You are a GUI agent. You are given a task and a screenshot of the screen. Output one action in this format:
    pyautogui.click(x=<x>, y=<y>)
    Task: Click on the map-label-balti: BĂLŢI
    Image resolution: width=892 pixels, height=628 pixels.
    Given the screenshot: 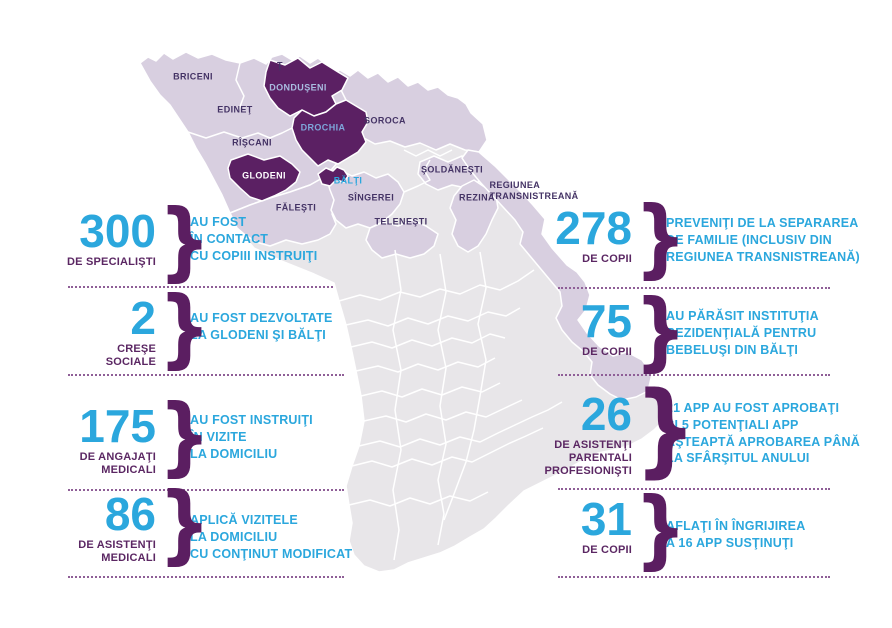 What is the action you would take?
    pyautogui.click(x=348, y=180)
    